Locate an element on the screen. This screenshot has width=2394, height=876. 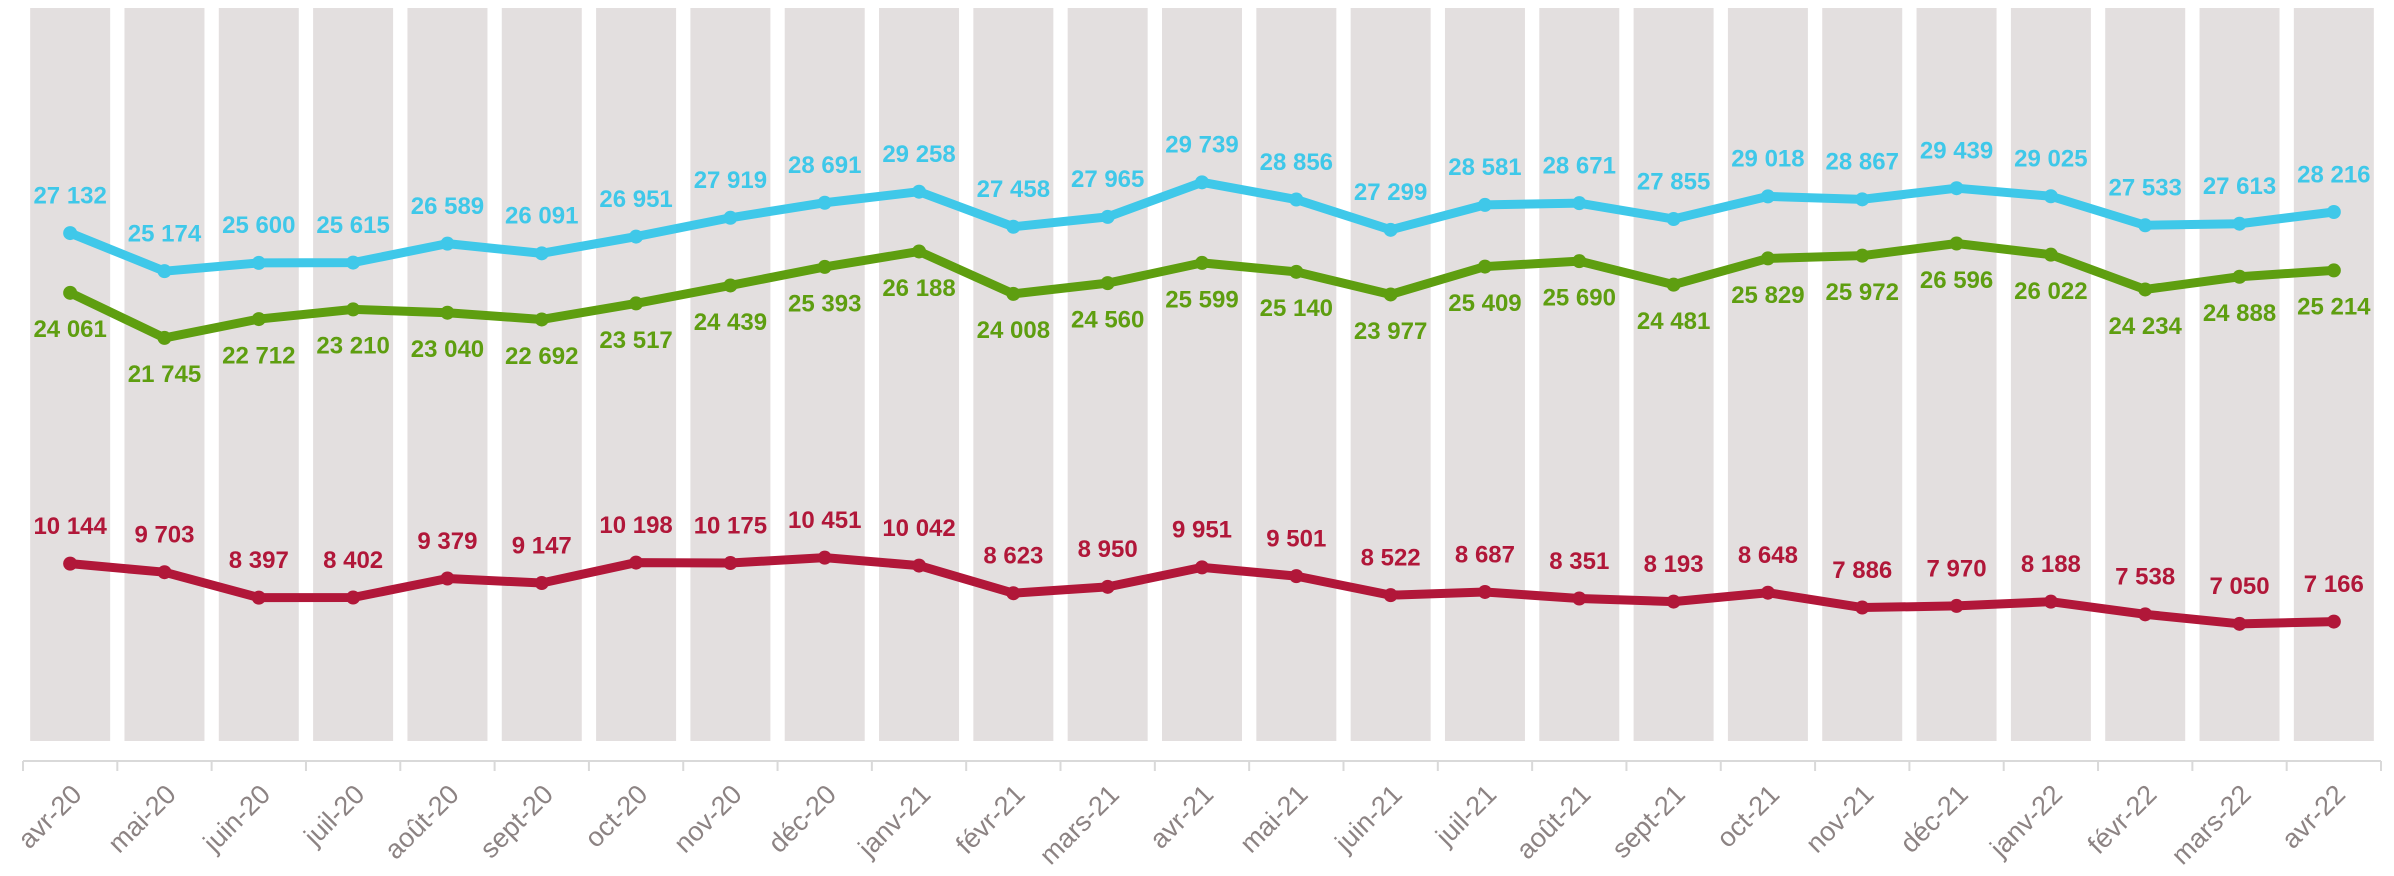
data-label: 26 022 is located at coordinates (2050, 291).